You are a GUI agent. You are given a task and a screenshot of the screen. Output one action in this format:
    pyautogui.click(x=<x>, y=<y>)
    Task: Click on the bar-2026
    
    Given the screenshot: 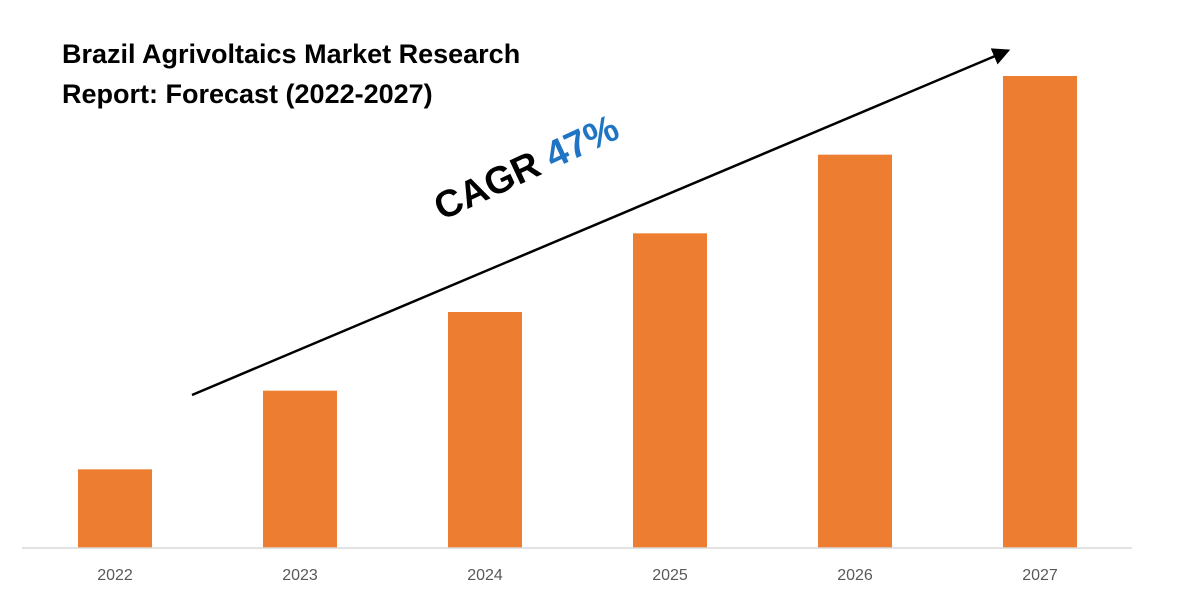 What is the action you would take?
    pyautogui.click(x=855, y=351)
    